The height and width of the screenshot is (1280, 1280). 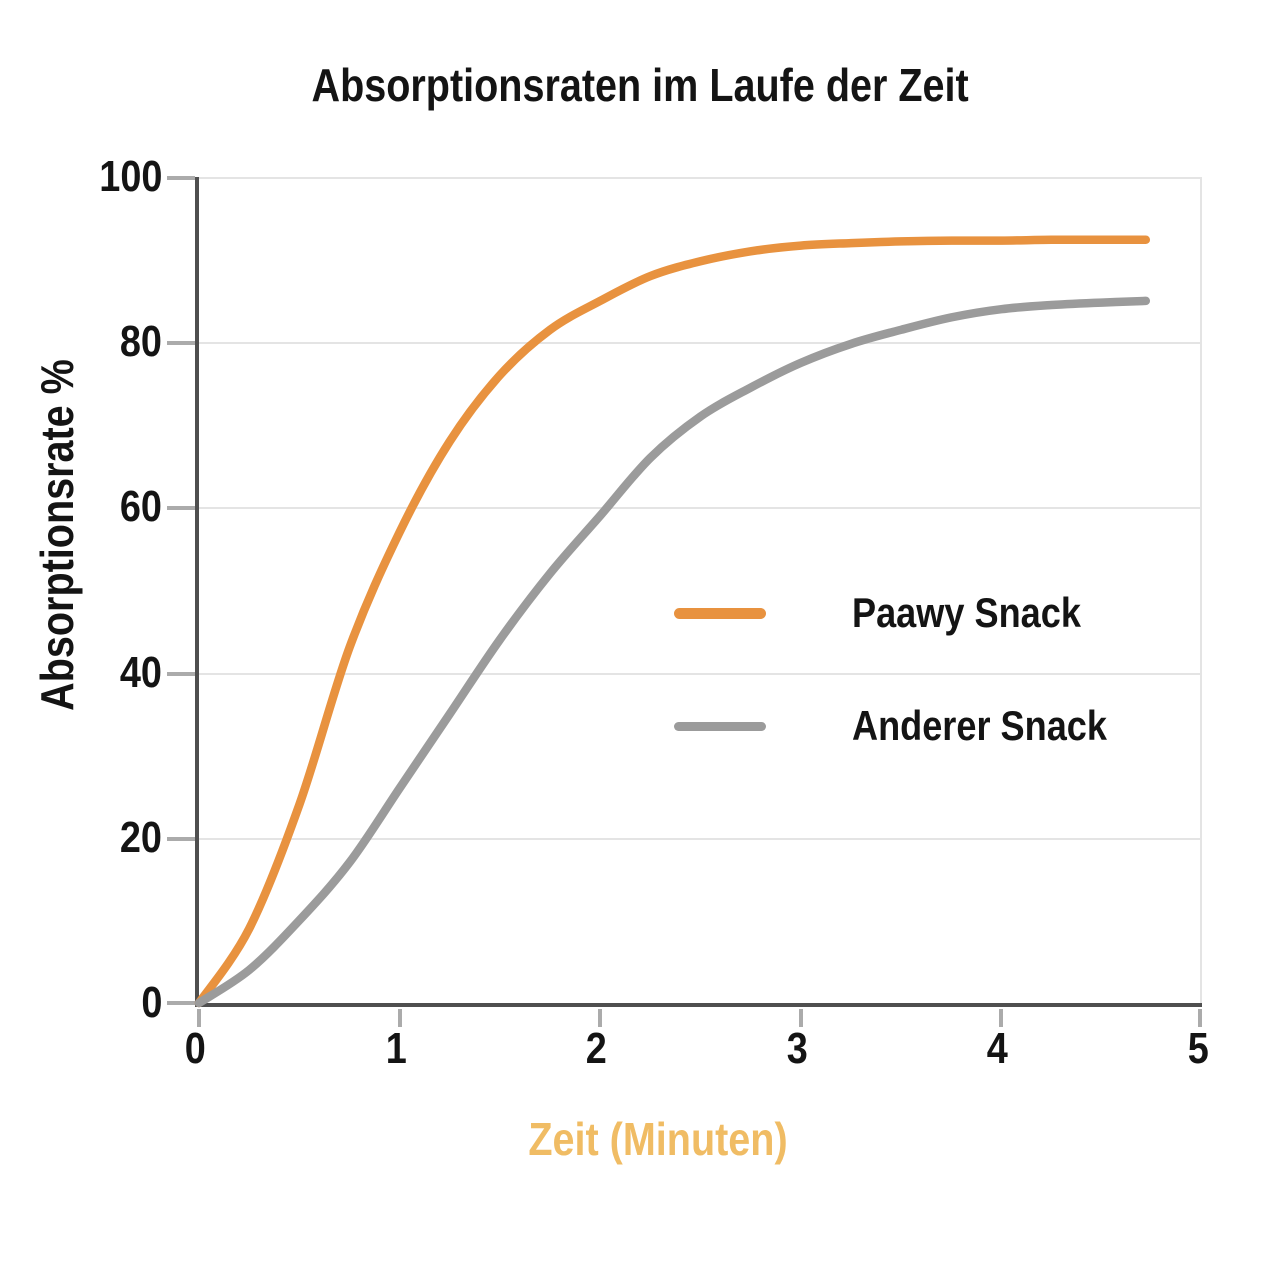 I want to click on legend-label: Anderer Snack, so click(x=979, y=725).